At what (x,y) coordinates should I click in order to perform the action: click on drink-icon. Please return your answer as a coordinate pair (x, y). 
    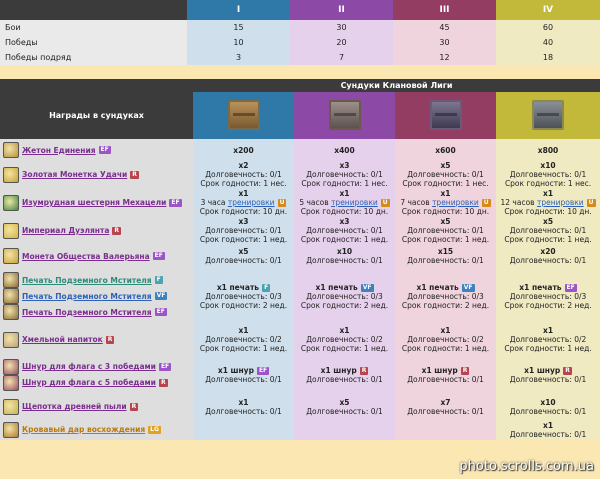
    Looking at the image, I should click on (11, 339).